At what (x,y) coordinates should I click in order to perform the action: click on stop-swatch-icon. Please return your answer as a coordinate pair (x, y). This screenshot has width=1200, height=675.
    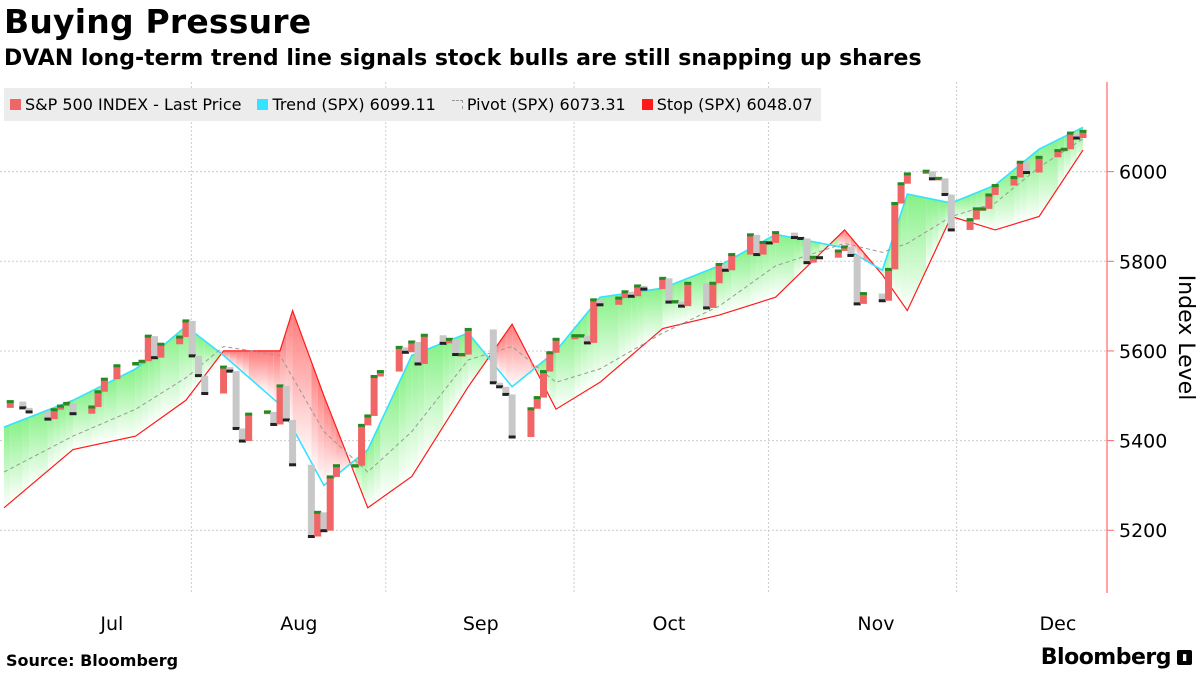
    Looking at the image, I should click on (647, 104).